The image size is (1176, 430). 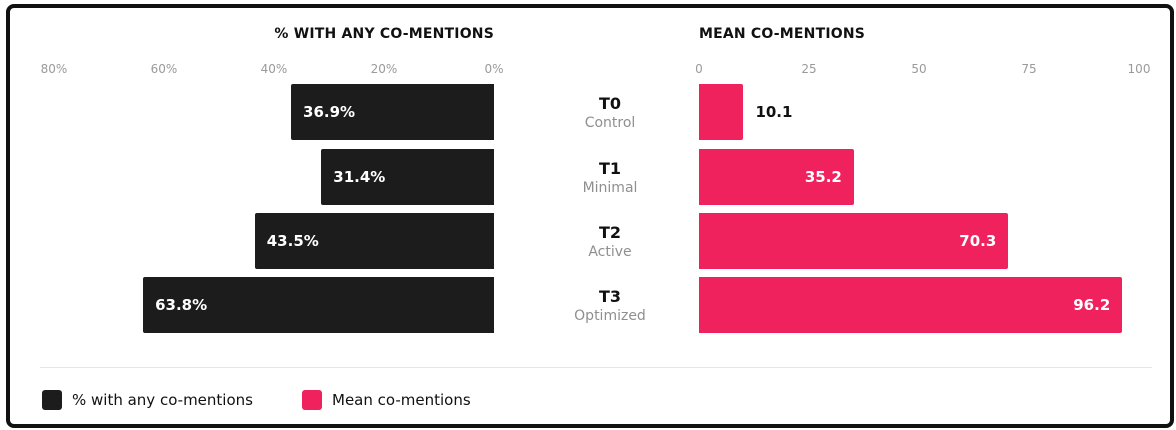 I want to click on right-tick-label: 50, so click(x=919, y=69).